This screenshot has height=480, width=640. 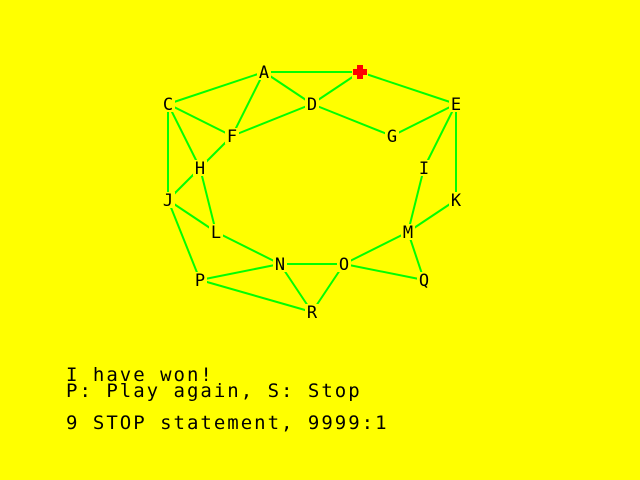 I want to click on node-E: E, so click(x=456, y=105).